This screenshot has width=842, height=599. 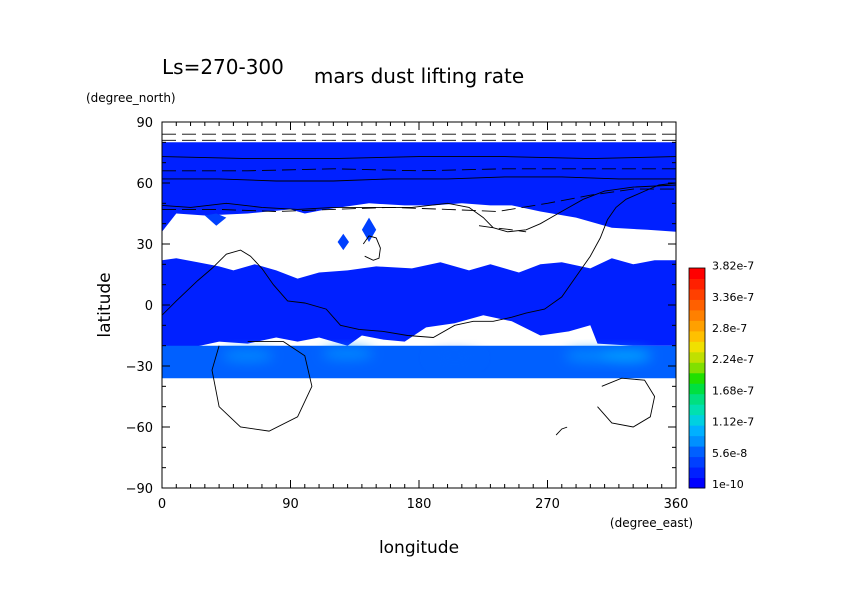 What do you see at coordinates (733, 266) in the screenshot?
I see `colorbar-label: 3.82e-7` at bounding box center [733, 266].